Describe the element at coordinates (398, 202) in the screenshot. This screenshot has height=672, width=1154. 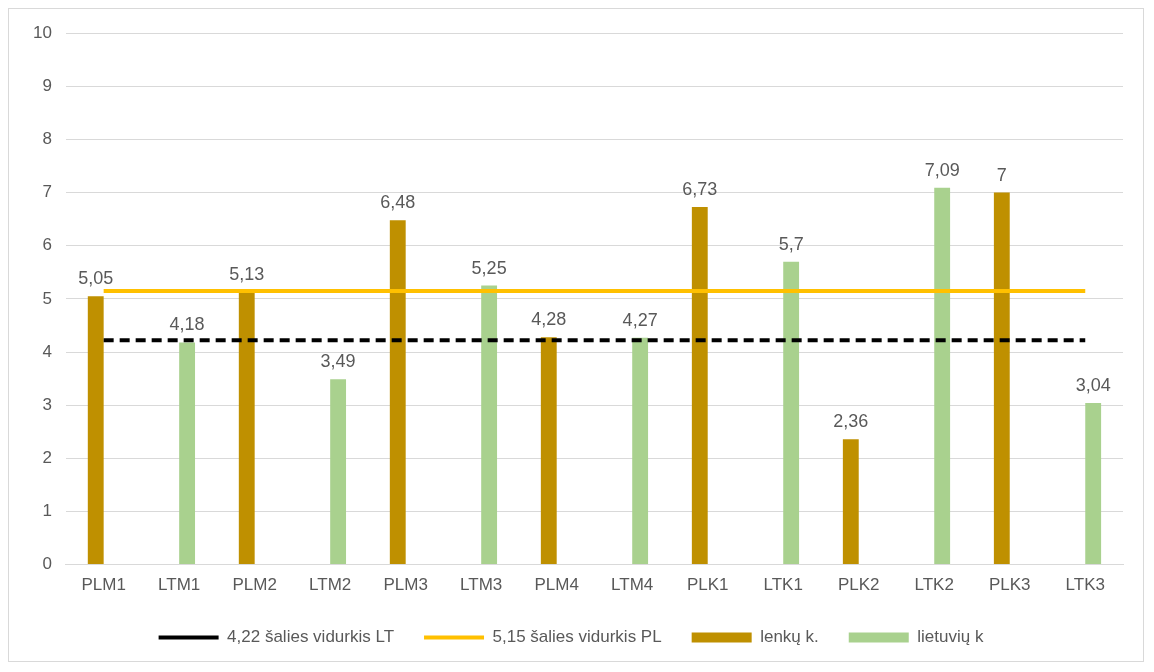
I see `data-label: 6,48` at that location.